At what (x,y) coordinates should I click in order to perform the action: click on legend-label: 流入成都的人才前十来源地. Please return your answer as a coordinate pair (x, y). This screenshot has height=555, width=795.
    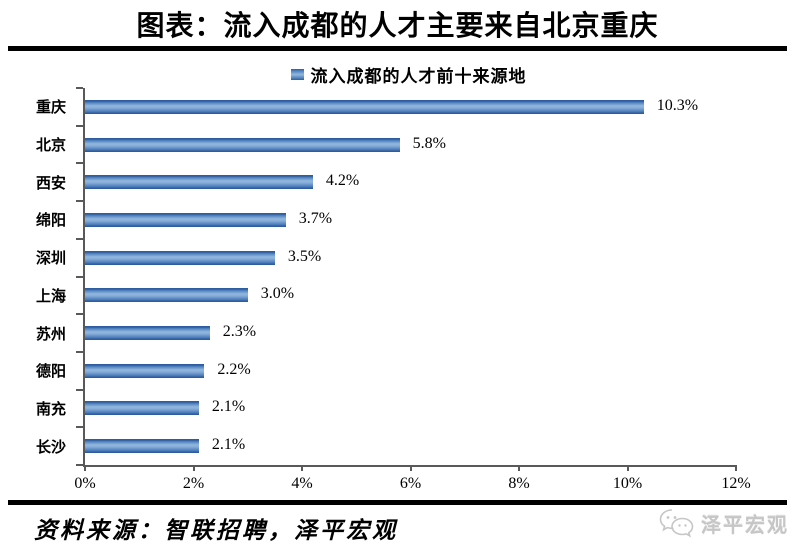
    Looking at the image, I should click on (418, 76).